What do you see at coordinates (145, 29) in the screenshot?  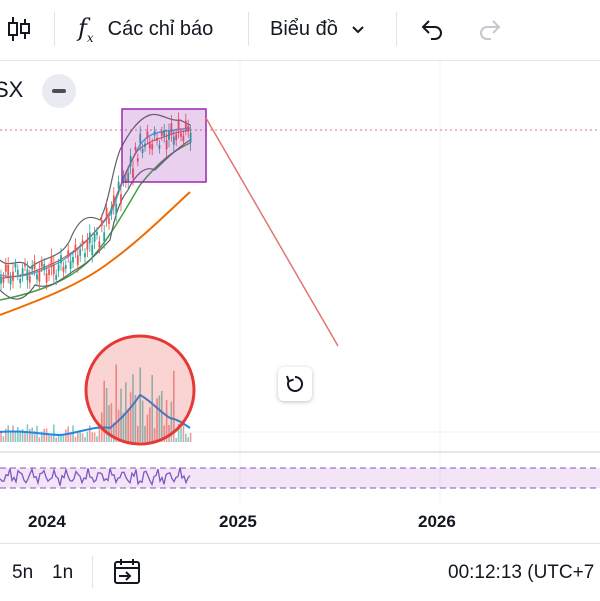 I see `indicators-button: fx Các chỉ báo` at bounding box center [145, 29].